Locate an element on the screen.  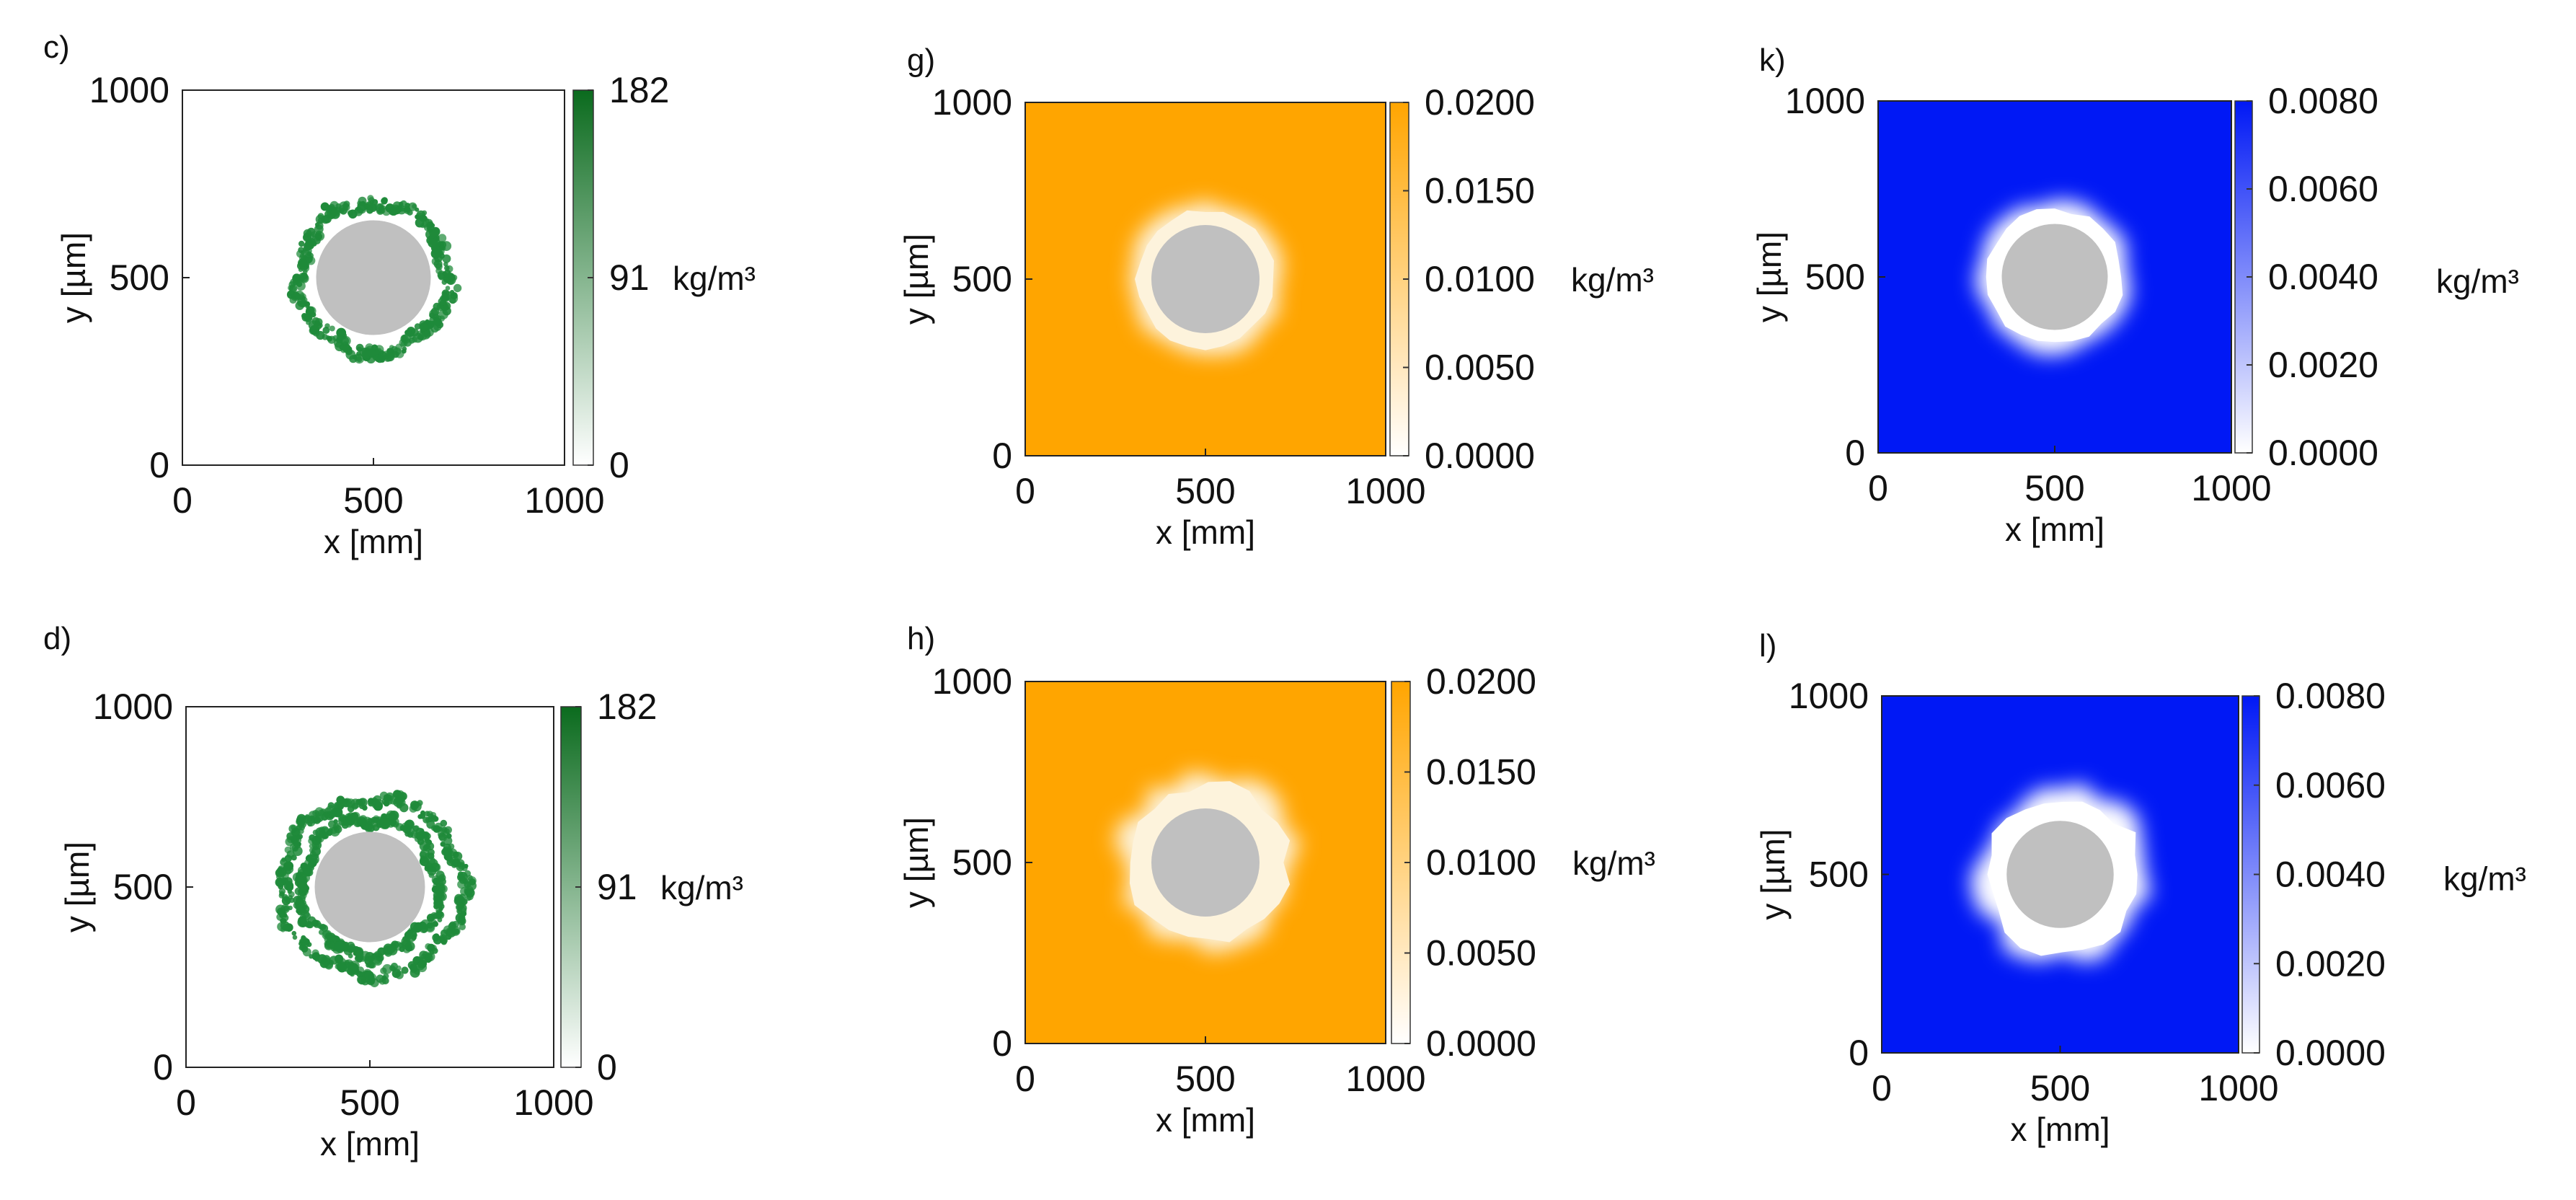
panel-label: d) is located at coordinates (57, 638).